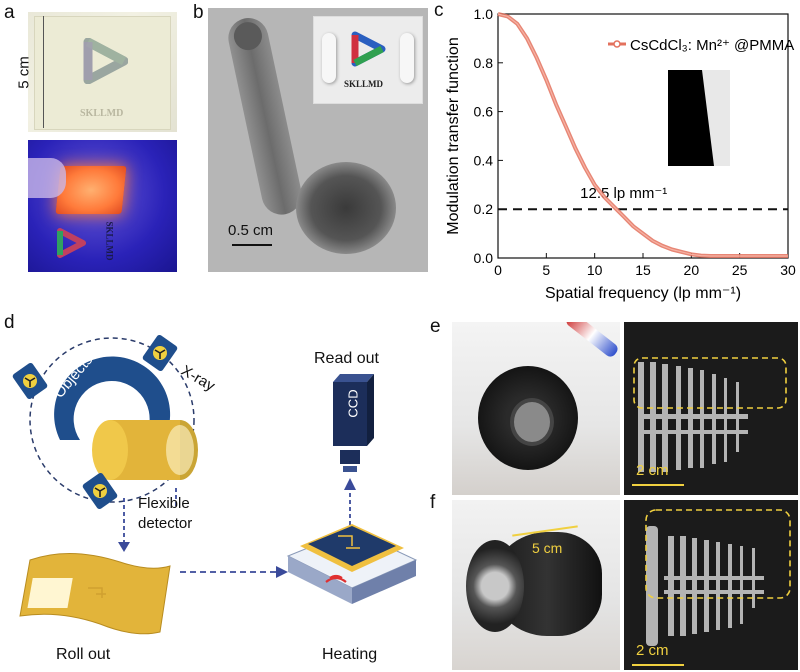 The image size is (800, 672). What do you see at coordinates (160, 353) in the screenshot?
I see `xray-source-top-icon` at bounding box center [160, 353].